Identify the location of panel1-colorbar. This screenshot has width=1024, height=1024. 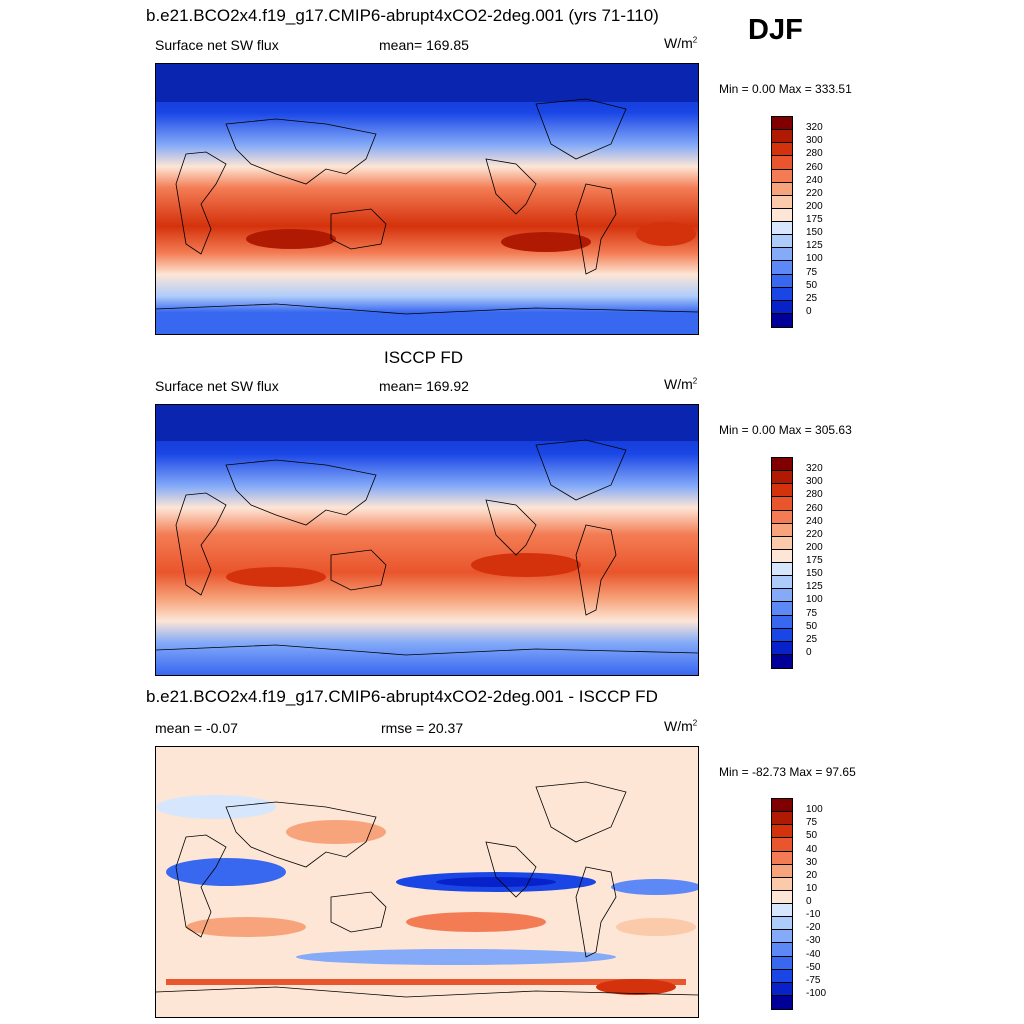
(782, 222).